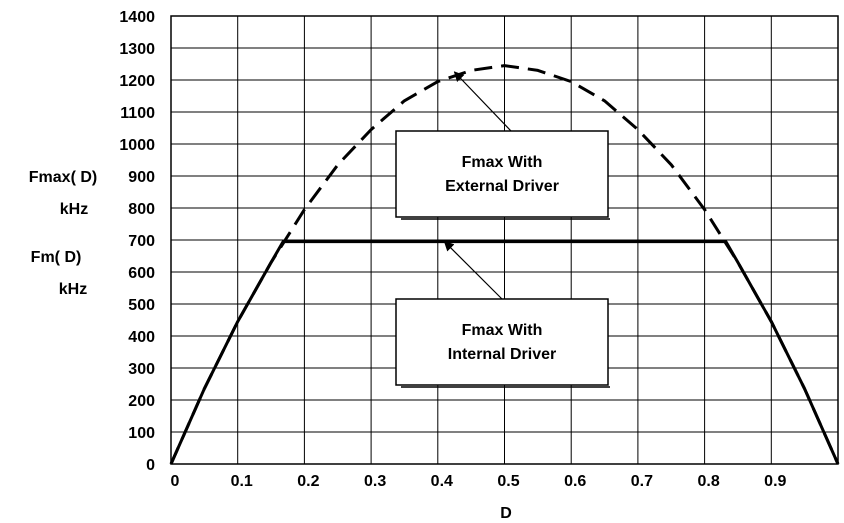  I want to click on x-tick-label: 0.5, so click(508, 481).